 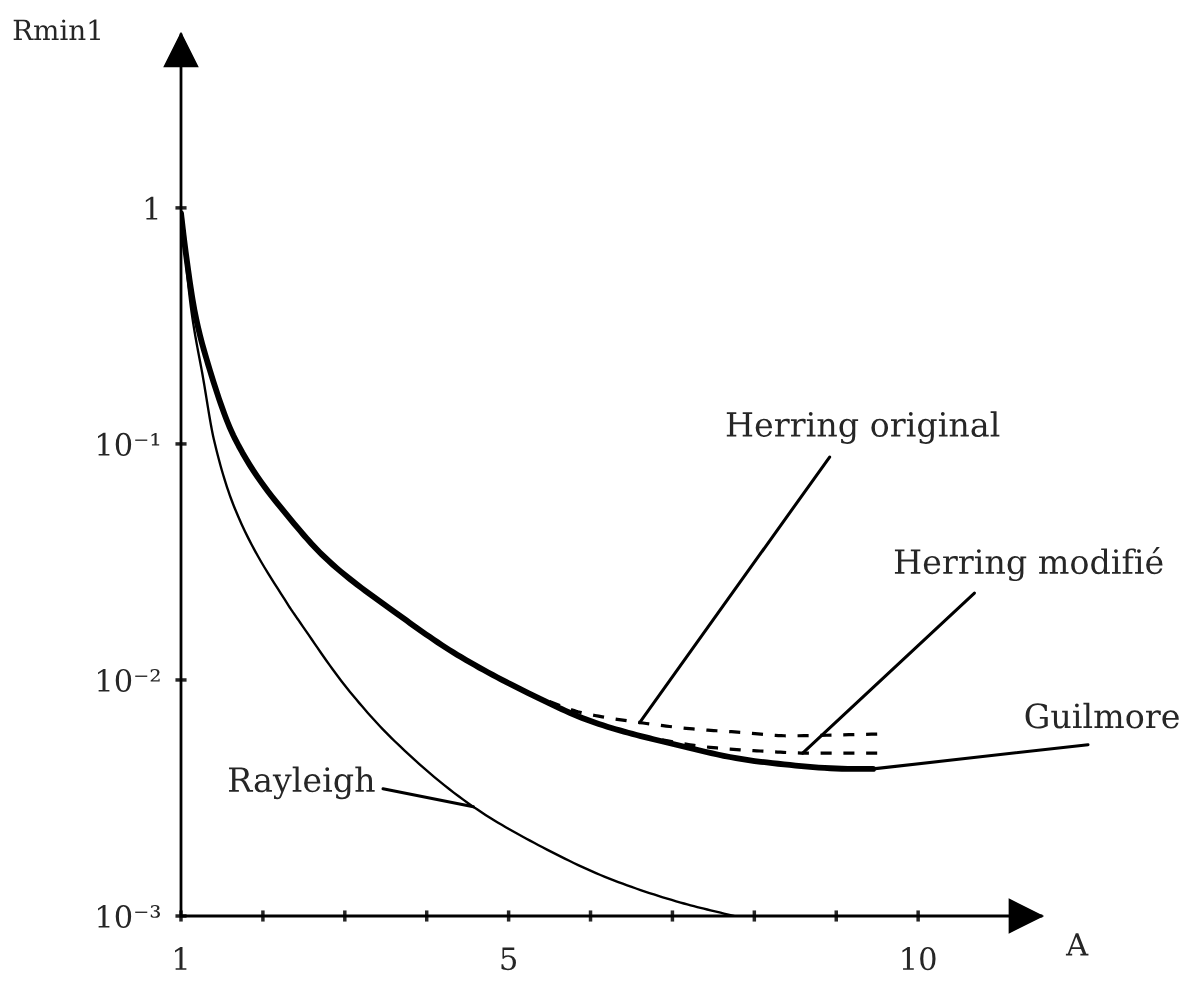 I want to click on y-axis-title: Rmin1, so click(x=56, y=30).